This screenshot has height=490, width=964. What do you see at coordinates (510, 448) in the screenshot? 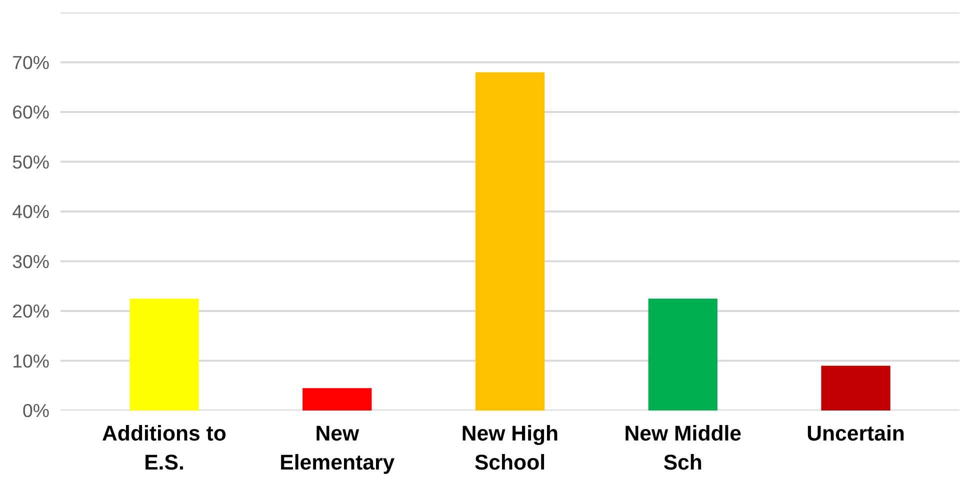
I see `x-tick-label: New High School` at bounding box center [510, 448].